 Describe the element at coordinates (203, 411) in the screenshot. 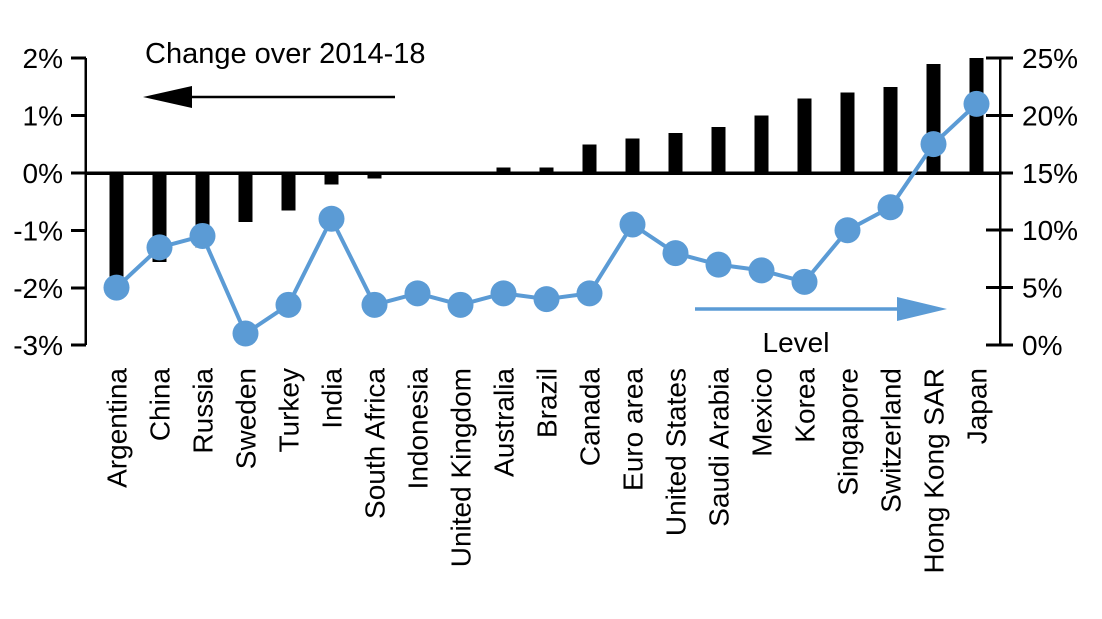

I see `category-label: Russia` at that location.